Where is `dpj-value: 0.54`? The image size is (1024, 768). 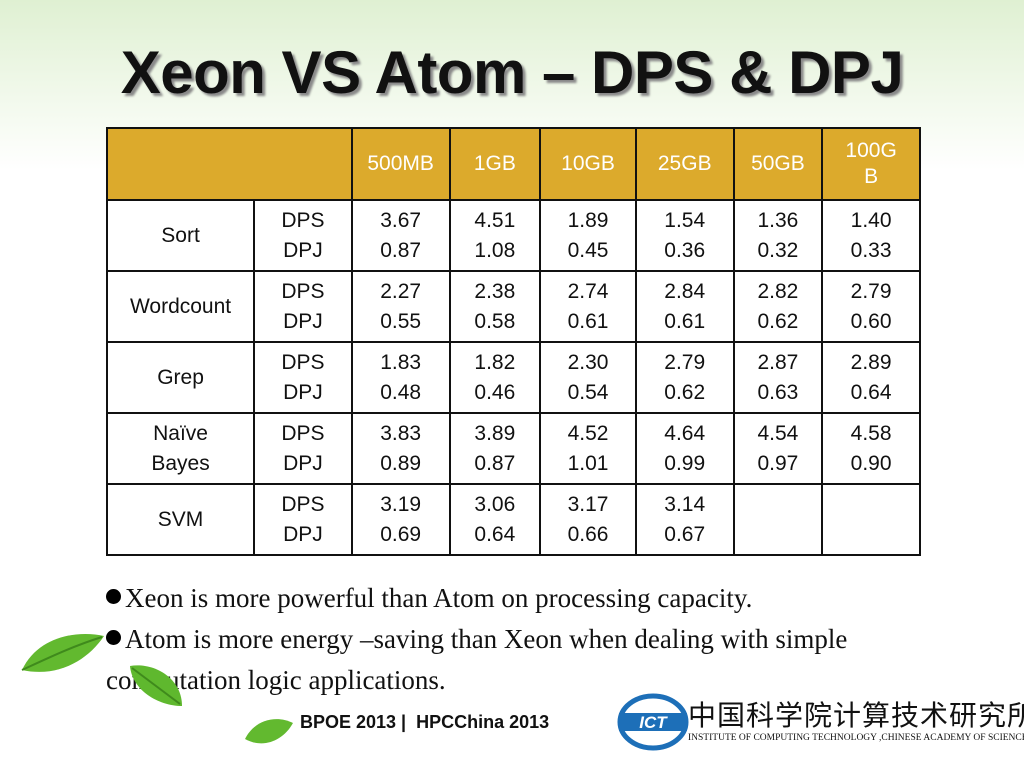 dpj-value: 0.54 is located at coordinates (588, 392).